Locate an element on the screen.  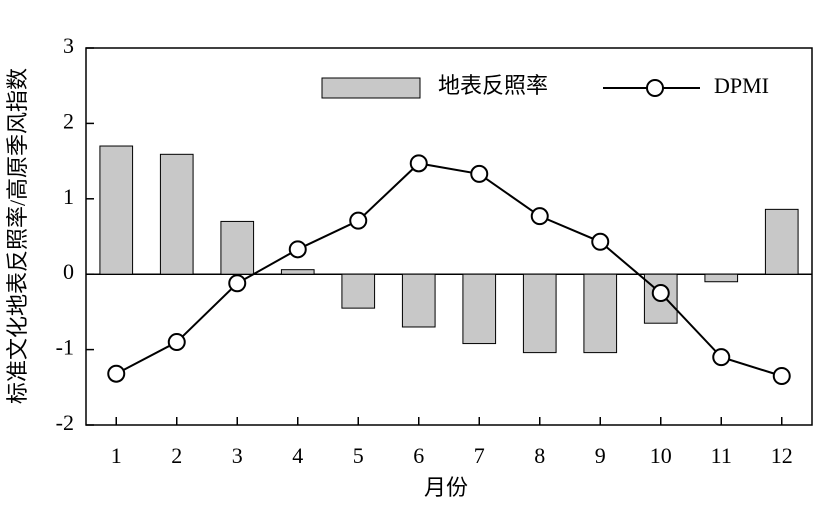
y-tick-label: 0 is located at coordinates (68, 271).